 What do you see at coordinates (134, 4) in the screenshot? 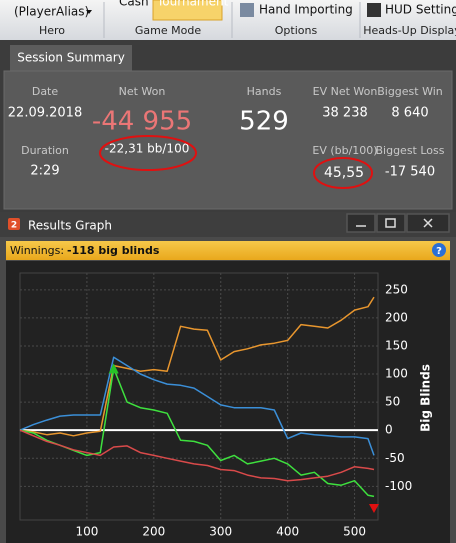
I see `cash-button: Cash` at bounding box center [134, 4].